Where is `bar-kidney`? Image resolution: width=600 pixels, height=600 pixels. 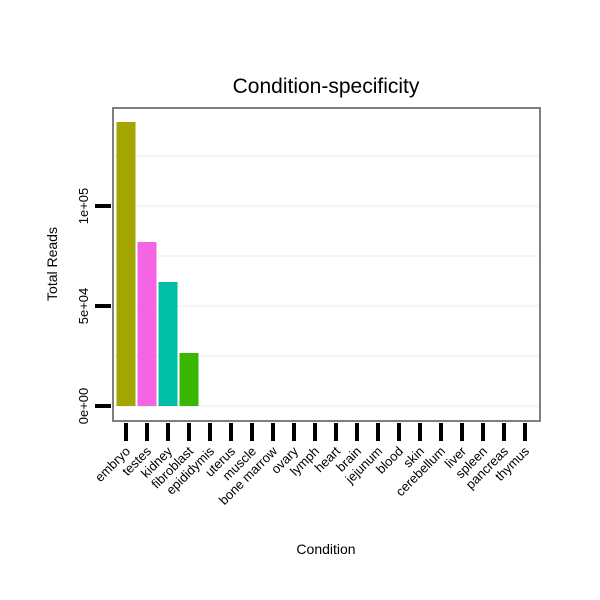 bar-kidney is located at coordinates (168, 344).